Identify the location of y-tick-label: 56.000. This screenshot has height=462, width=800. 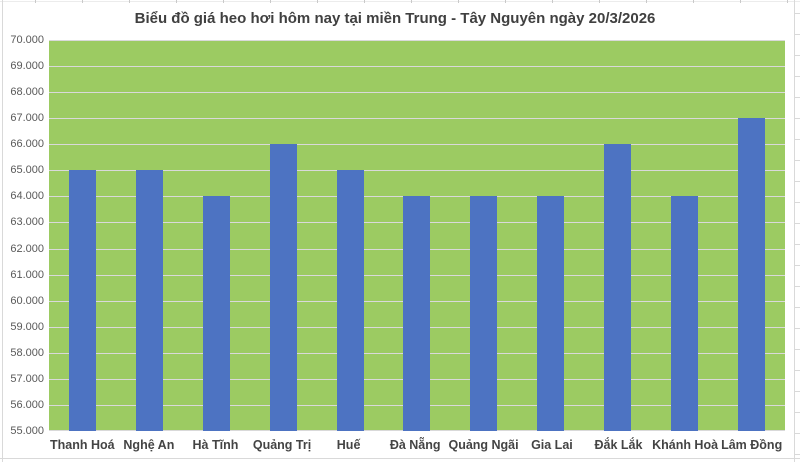
(27, 404).